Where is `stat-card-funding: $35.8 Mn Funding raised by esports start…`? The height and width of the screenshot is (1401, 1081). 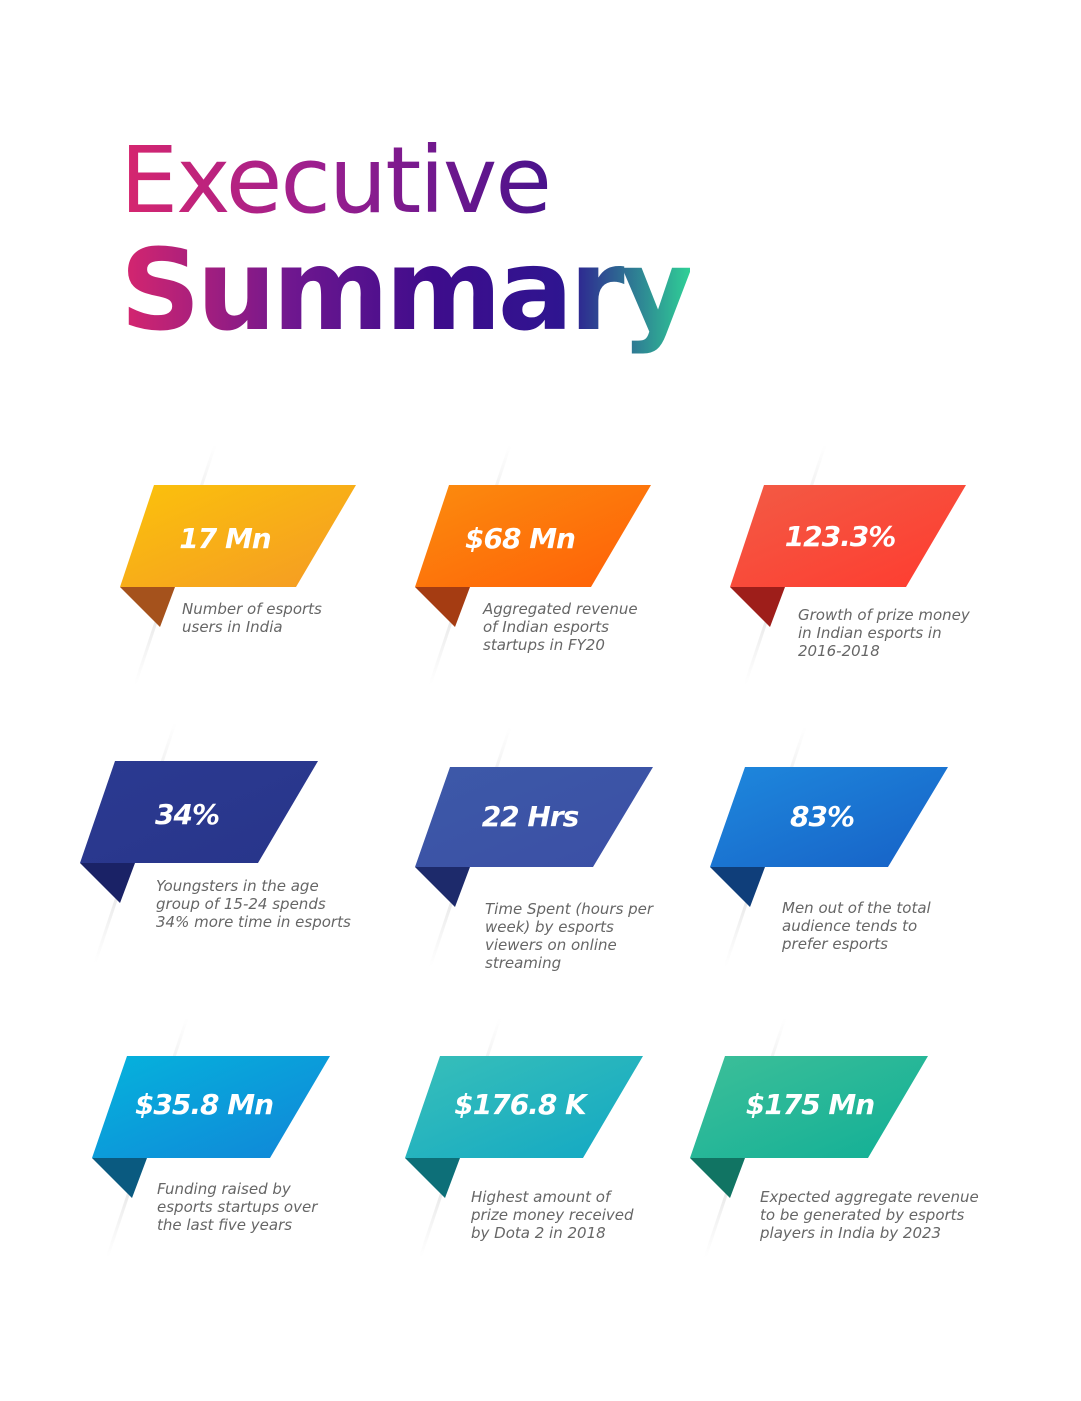
stat-card-funding: $35.8 Mn Funding raised by esports start… is located at coordinates (257, 1163).